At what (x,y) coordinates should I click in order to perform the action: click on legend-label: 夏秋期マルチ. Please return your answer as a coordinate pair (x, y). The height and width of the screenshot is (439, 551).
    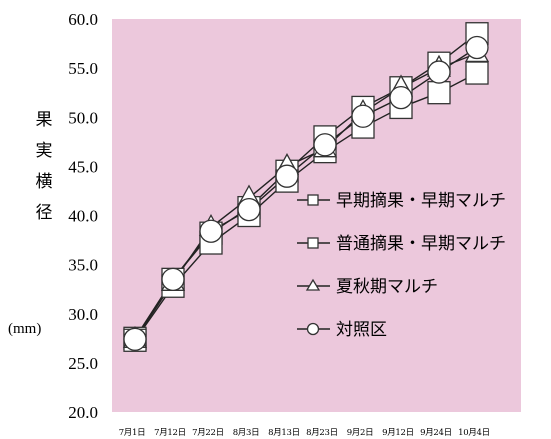
    Looking at the image, I should click on (387, 287).